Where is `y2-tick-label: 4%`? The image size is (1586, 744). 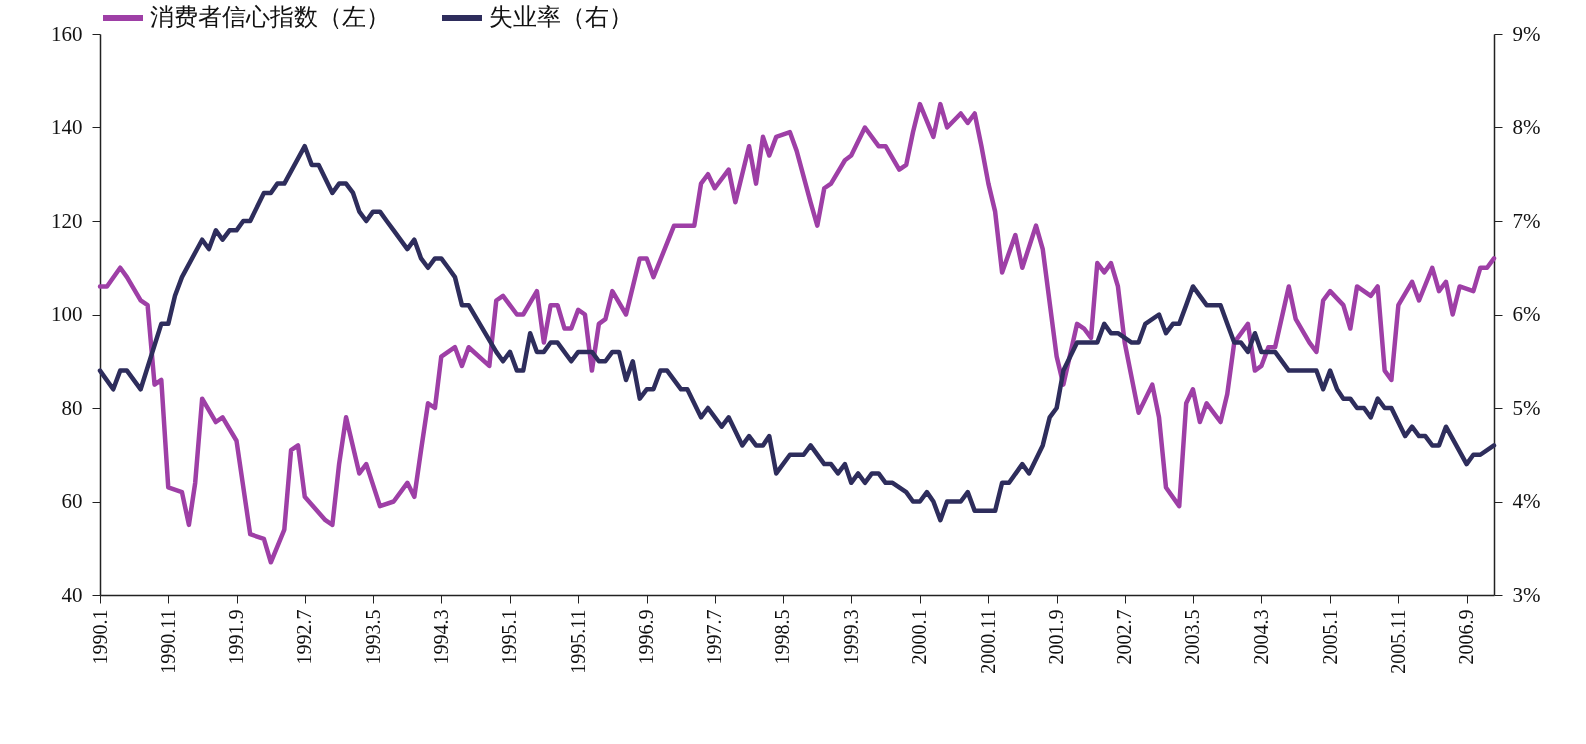
y2-tick-label: 4% is located at coordinates (1526, 501).